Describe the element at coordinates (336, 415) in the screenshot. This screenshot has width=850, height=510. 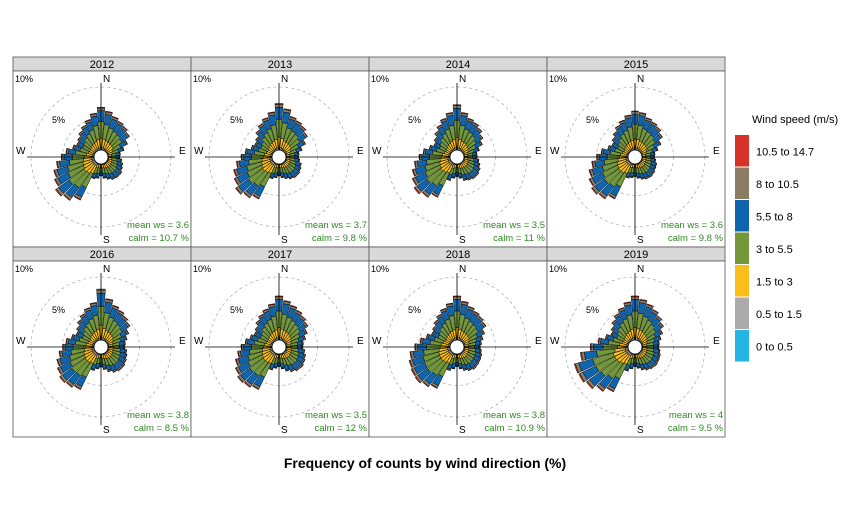
I see `mean-ws-text: mean ws = 3.5` at that location.